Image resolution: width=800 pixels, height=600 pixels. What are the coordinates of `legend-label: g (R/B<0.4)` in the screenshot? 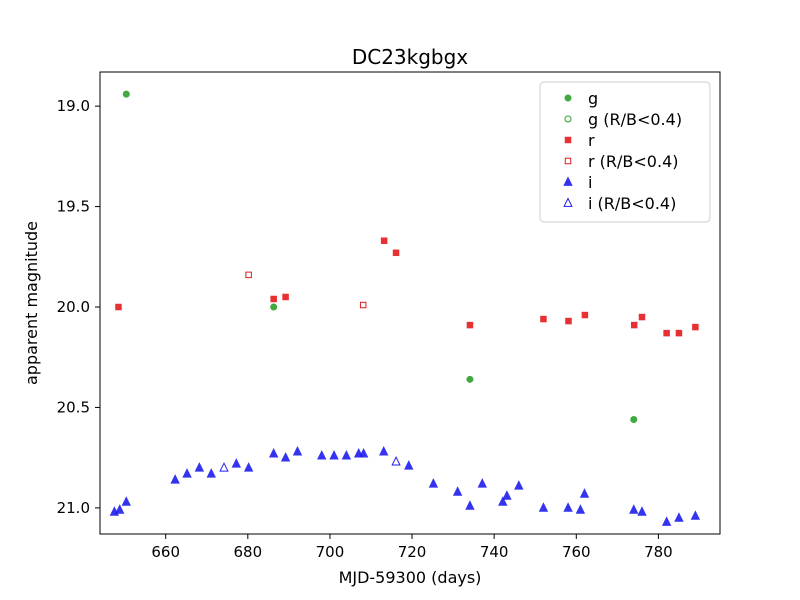 It's located at (635, 119).